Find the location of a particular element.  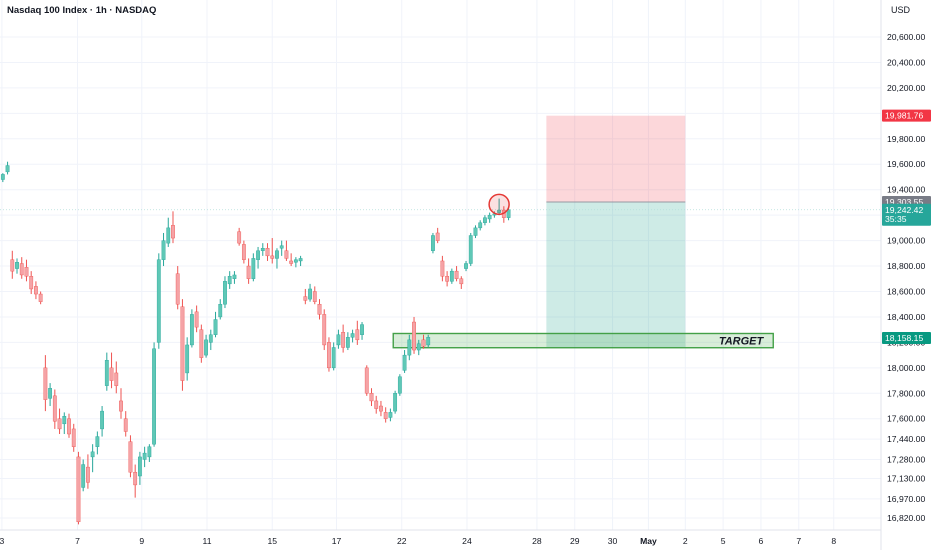

overlay-layer is located at coordinates (499, 204).